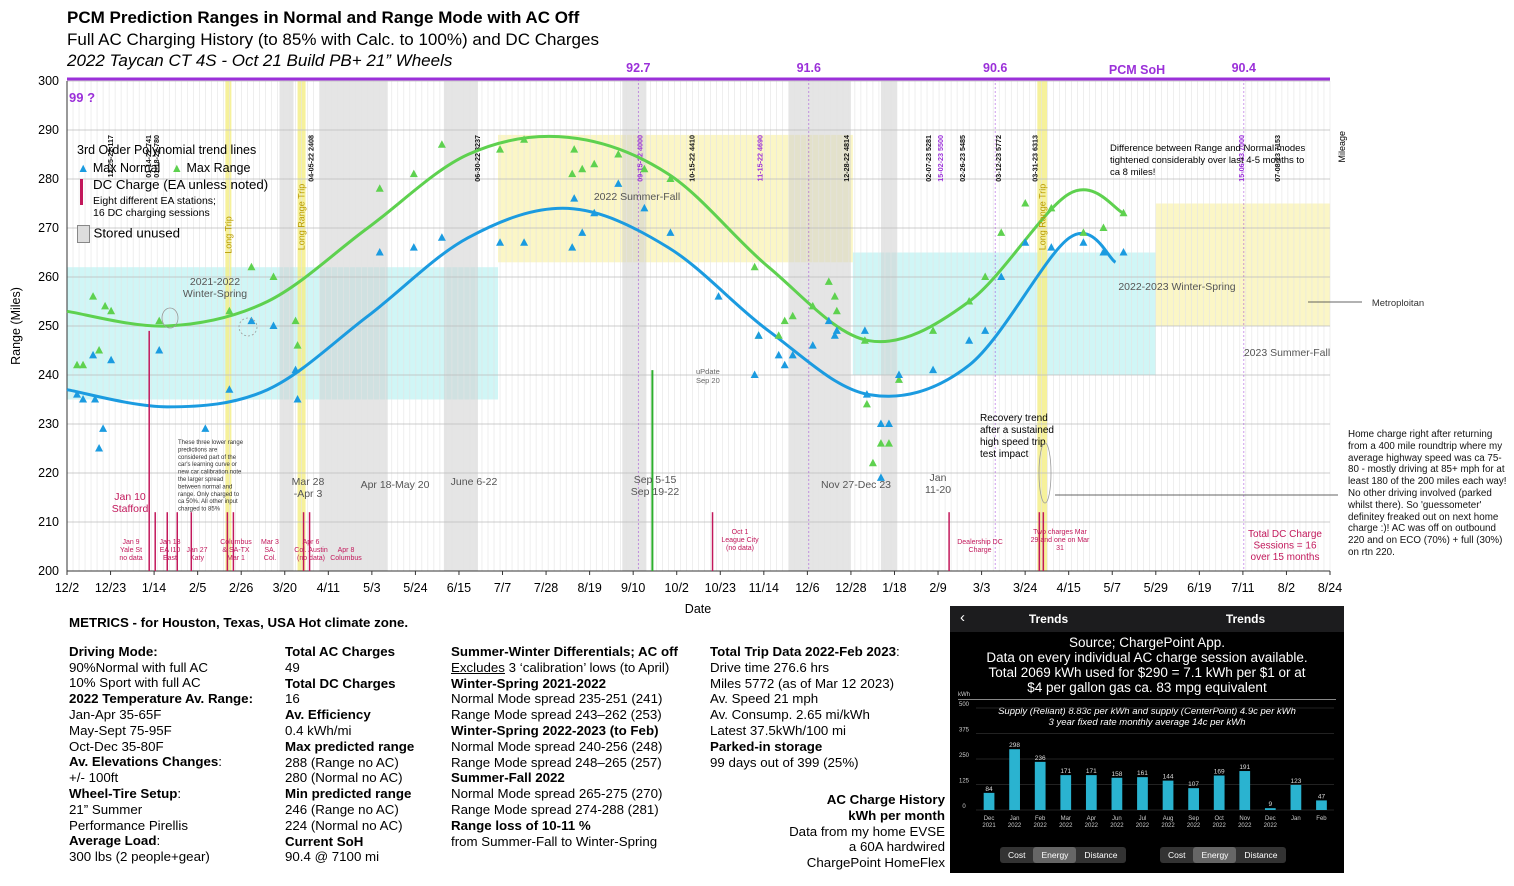 The width and height of the screenshot is (1514, 886). What do you see at coordinates (1048, 619) in the screenshot?
I see `tab-trends-1: Trends` at bounding box center [1048, 619].